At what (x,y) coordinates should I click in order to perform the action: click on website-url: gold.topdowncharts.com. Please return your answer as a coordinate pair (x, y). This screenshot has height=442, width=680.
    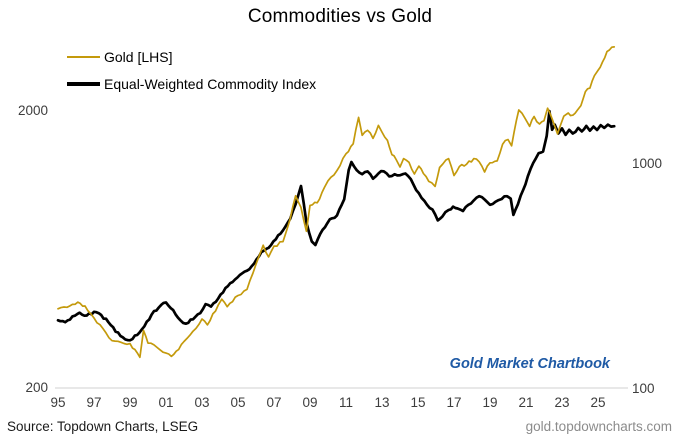
    Looking at the image, I should click on (598, 426).